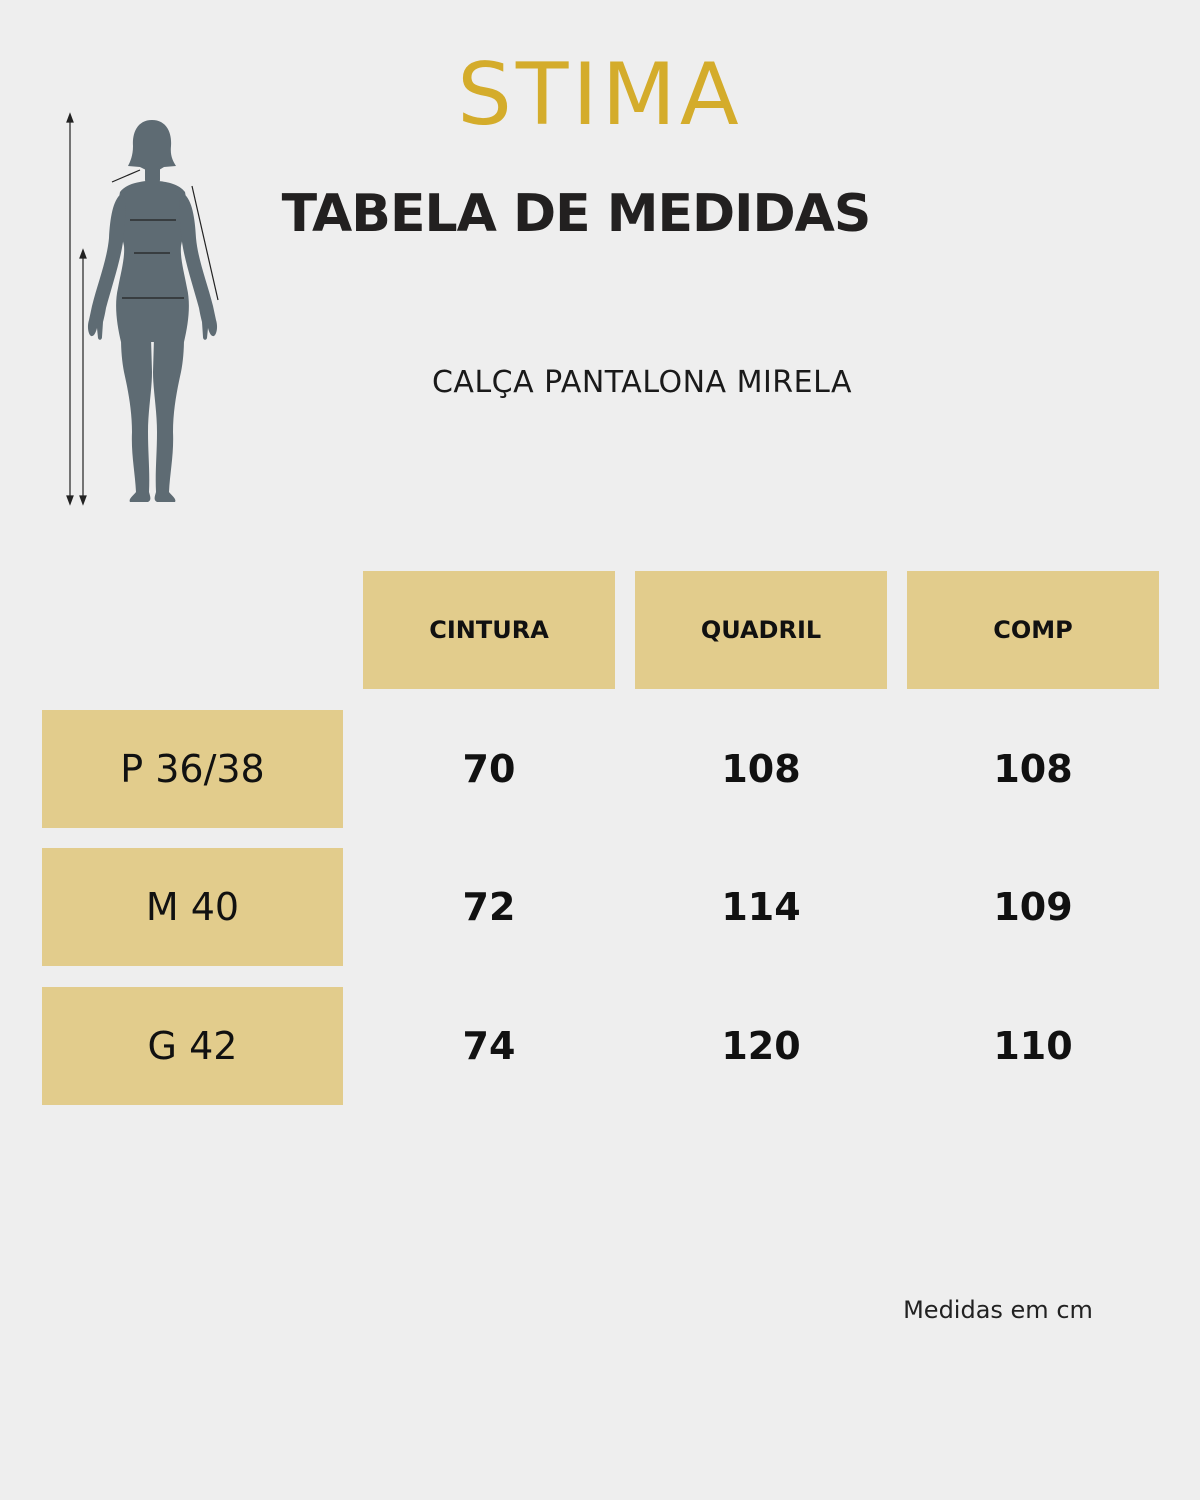 This screenshot has width=1200, height=1500. I want to click on table-cell: 120, so click(761, 1046).